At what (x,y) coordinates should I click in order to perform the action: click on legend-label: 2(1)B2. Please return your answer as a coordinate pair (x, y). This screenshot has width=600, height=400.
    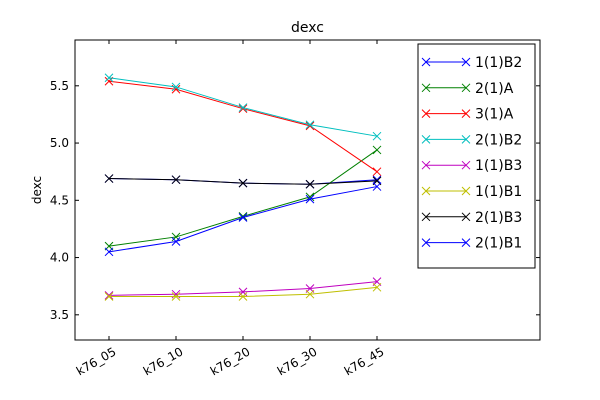
    Looking at the image, I should click on (498, 140).